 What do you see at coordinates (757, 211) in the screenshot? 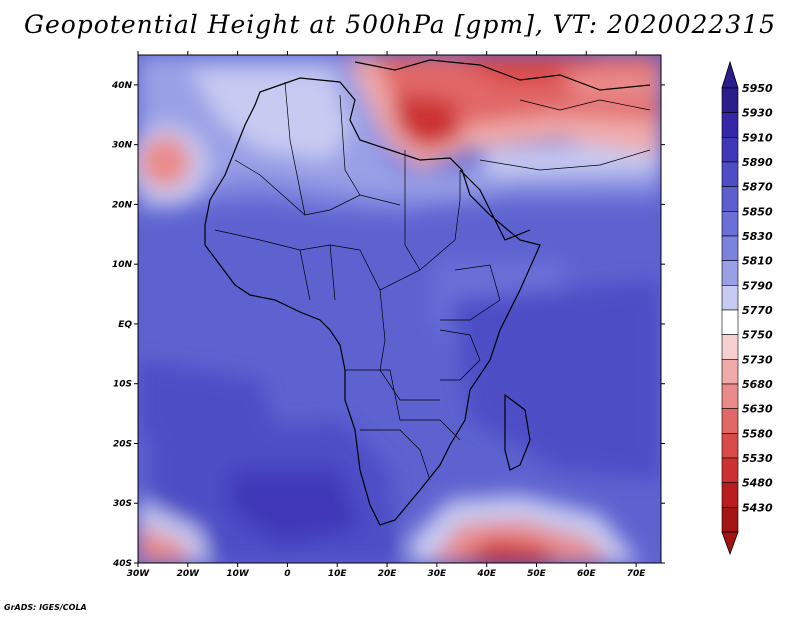
I see `colorbar-label: 5850` at bounding box center [757, 211].